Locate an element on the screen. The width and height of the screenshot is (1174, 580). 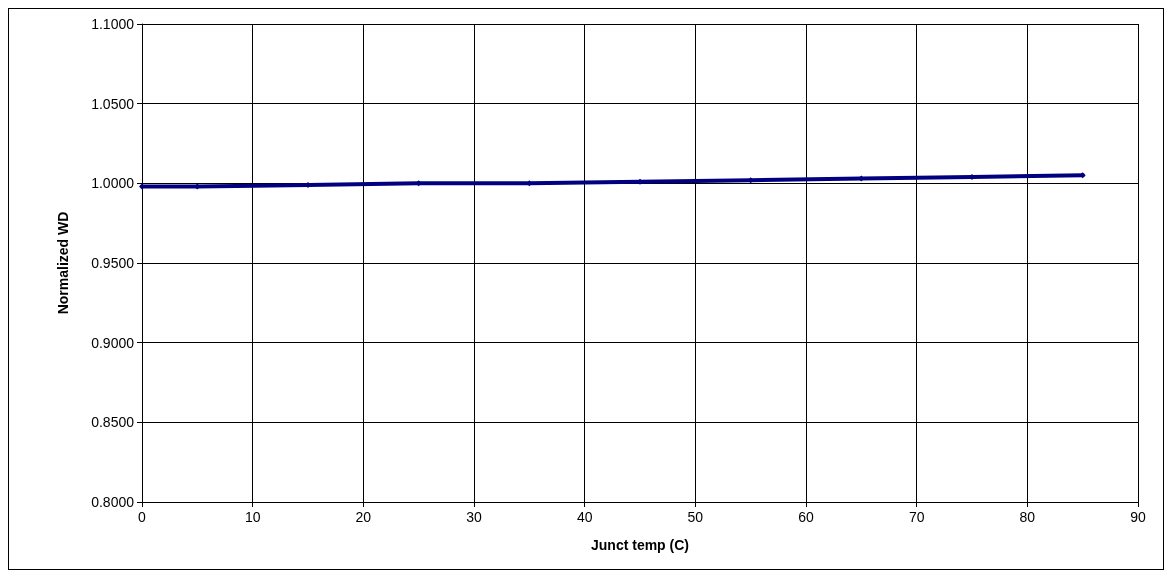
x-tick-label: 70 is located at coordinates (916, 517).